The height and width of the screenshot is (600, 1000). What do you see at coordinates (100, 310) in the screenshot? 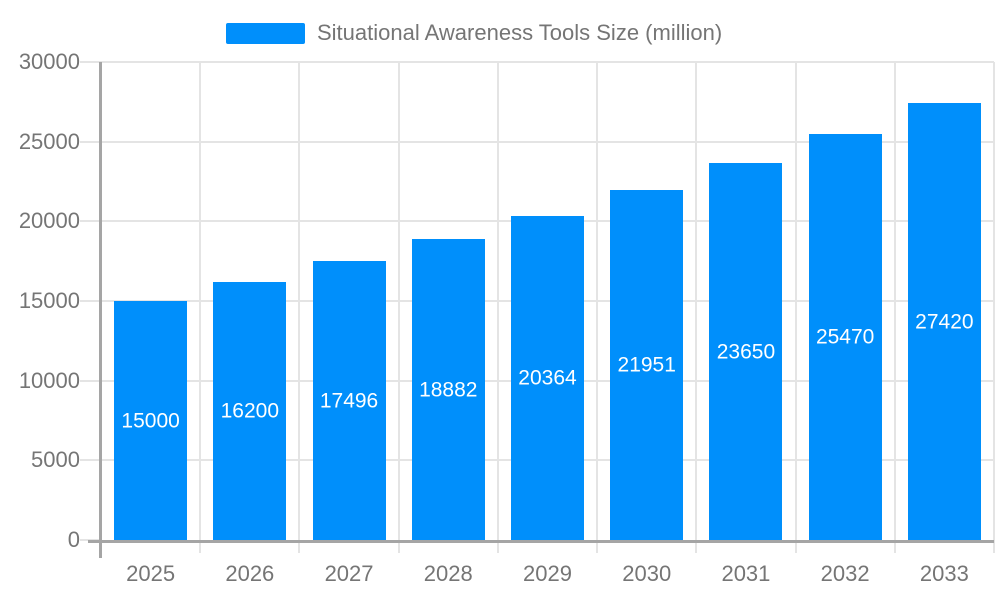
I see `y-axis-line` at bounding box center [100, 310].